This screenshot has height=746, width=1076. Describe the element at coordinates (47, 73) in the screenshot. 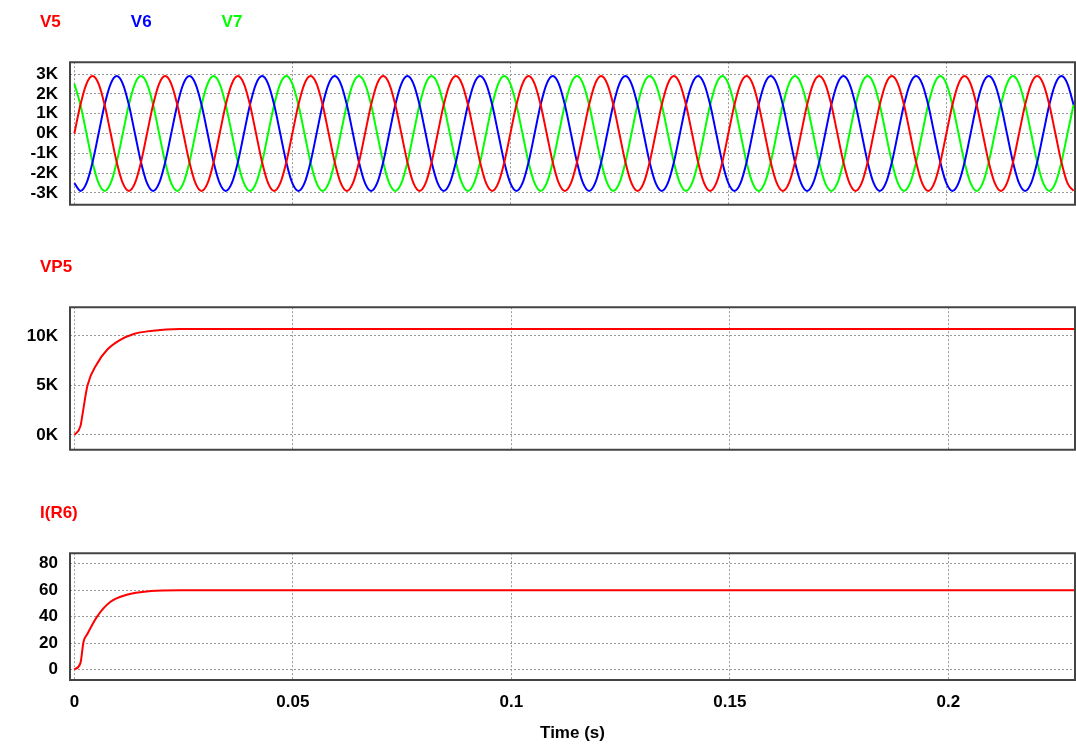

I see `y-tick-label: 3K` at that location.